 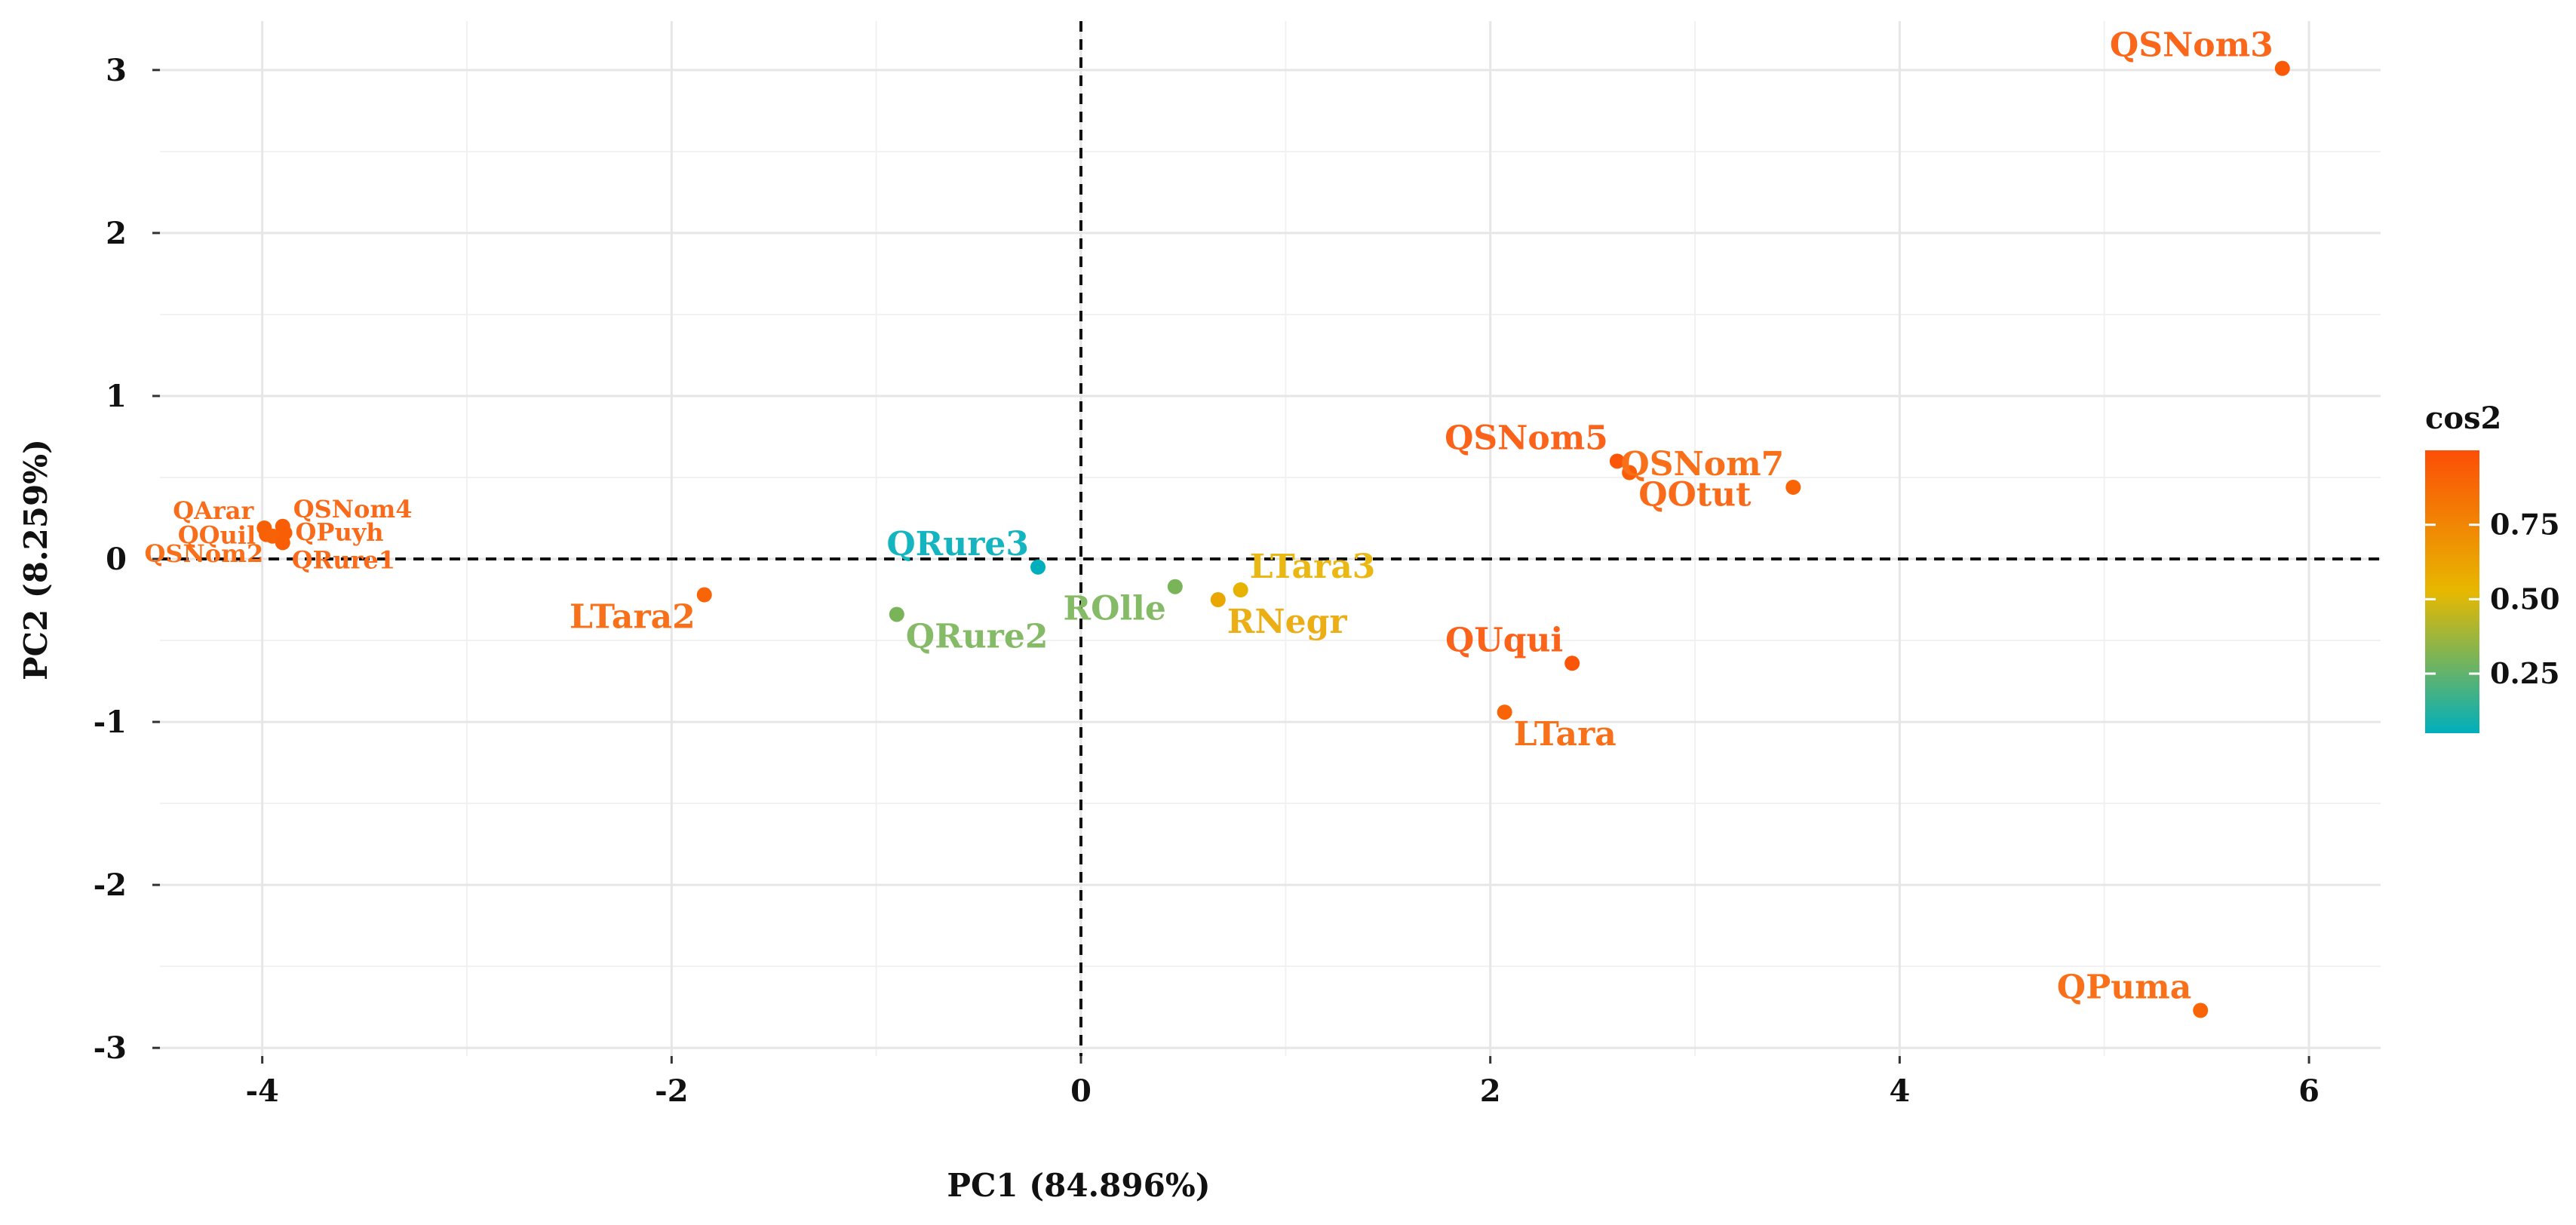 I want to click on data-point-ltara, so click(x=1504, y=712).